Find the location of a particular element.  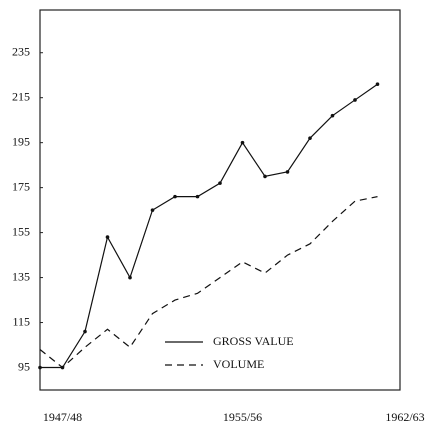

legend-label: VOLUME is located at coordinates (238, 364).